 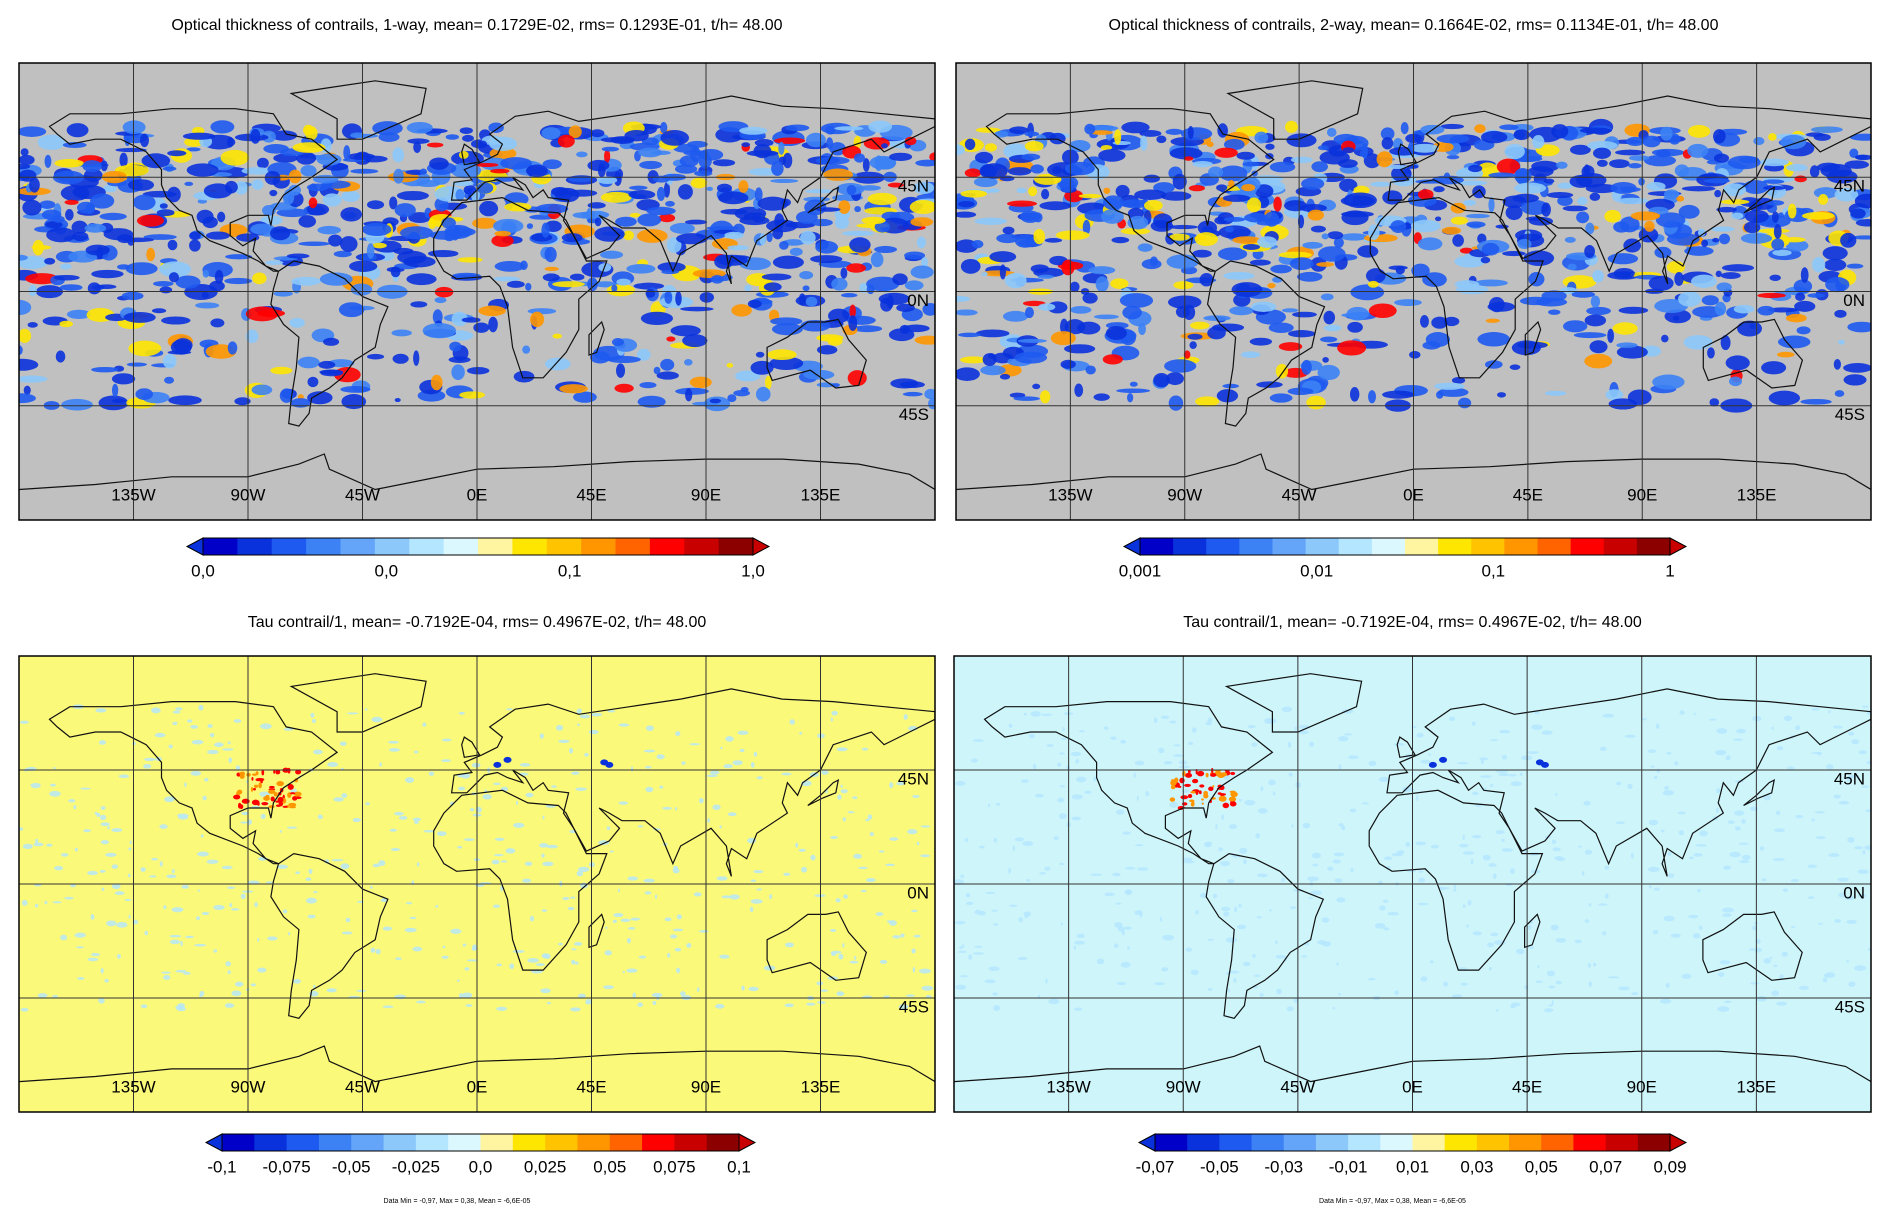 What do you see at coordinates (1669, 1166) in the screenshot?
I see `colorbar-label: 0,09` at bounding box center [1669, 1166].